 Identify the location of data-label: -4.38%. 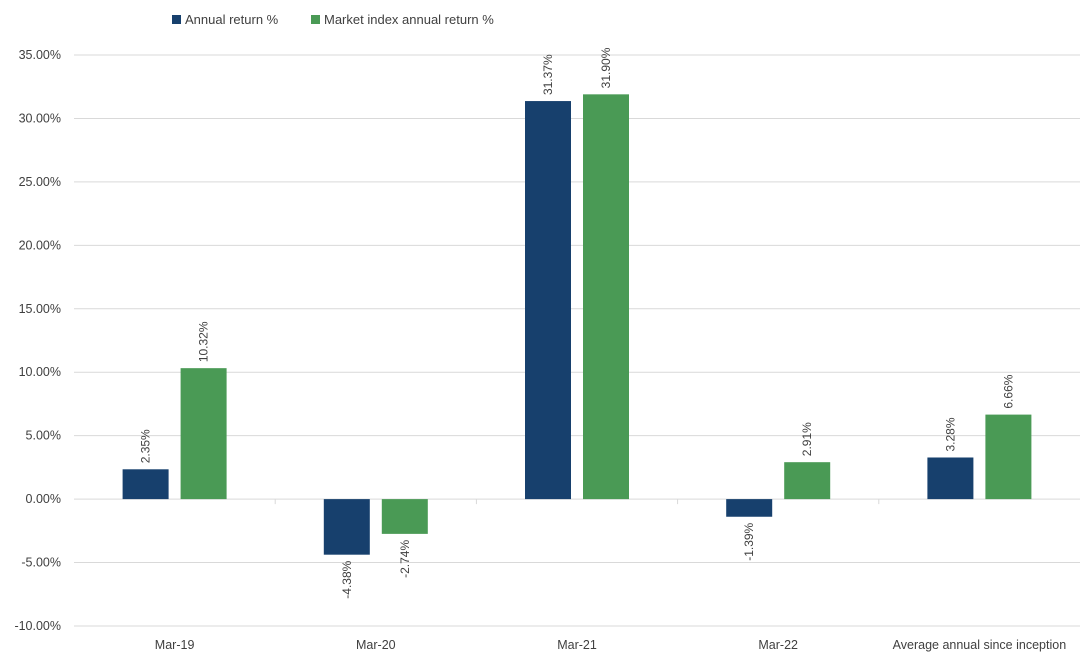
(347, 579).